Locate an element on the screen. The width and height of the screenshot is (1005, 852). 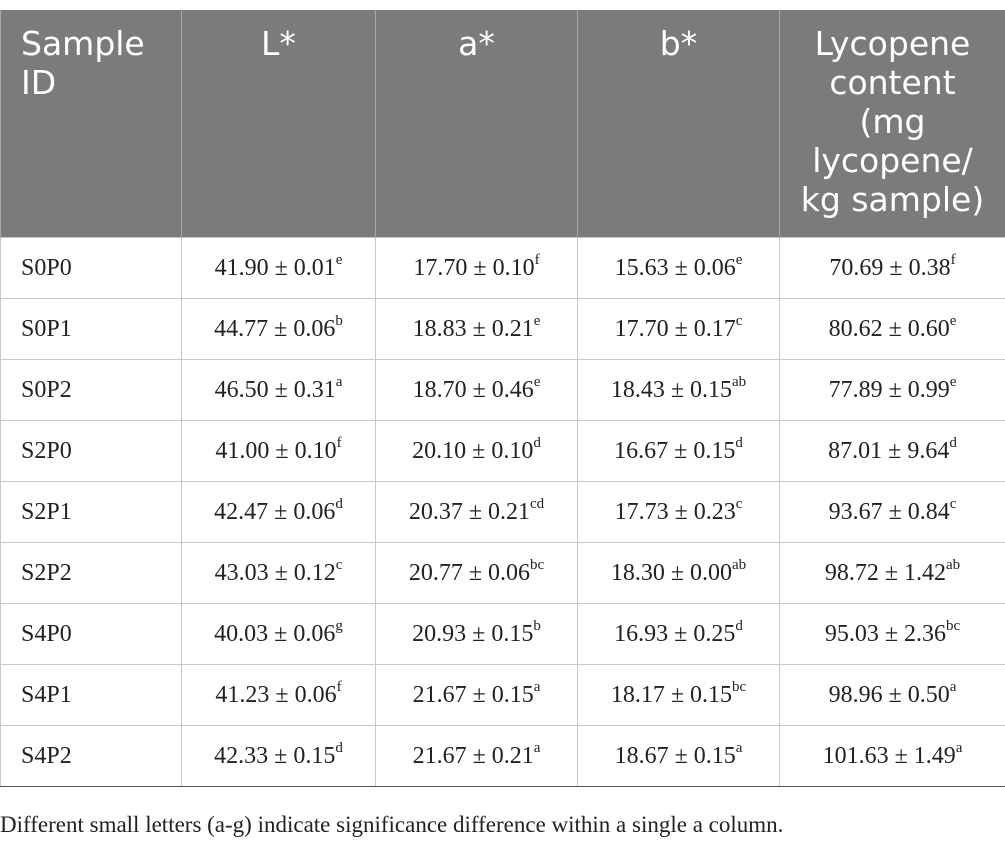
cell-l-star-value: 40.03 ± 0.06 is located at coordinates (275, 633).